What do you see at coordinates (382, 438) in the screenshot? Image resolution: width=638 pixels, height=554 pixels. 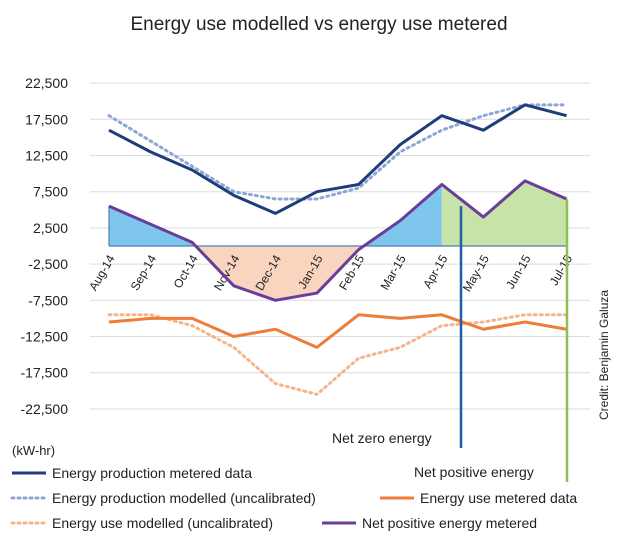 I see `annotation-label: Net zero energy` at bounding box center [382, 438].